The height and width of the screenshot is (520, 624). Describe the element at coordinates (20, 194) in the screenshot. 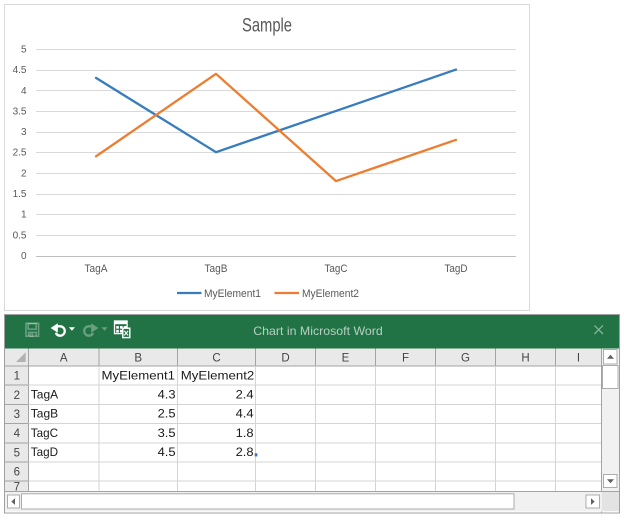

I see `svg-text: 1.5` at that location.